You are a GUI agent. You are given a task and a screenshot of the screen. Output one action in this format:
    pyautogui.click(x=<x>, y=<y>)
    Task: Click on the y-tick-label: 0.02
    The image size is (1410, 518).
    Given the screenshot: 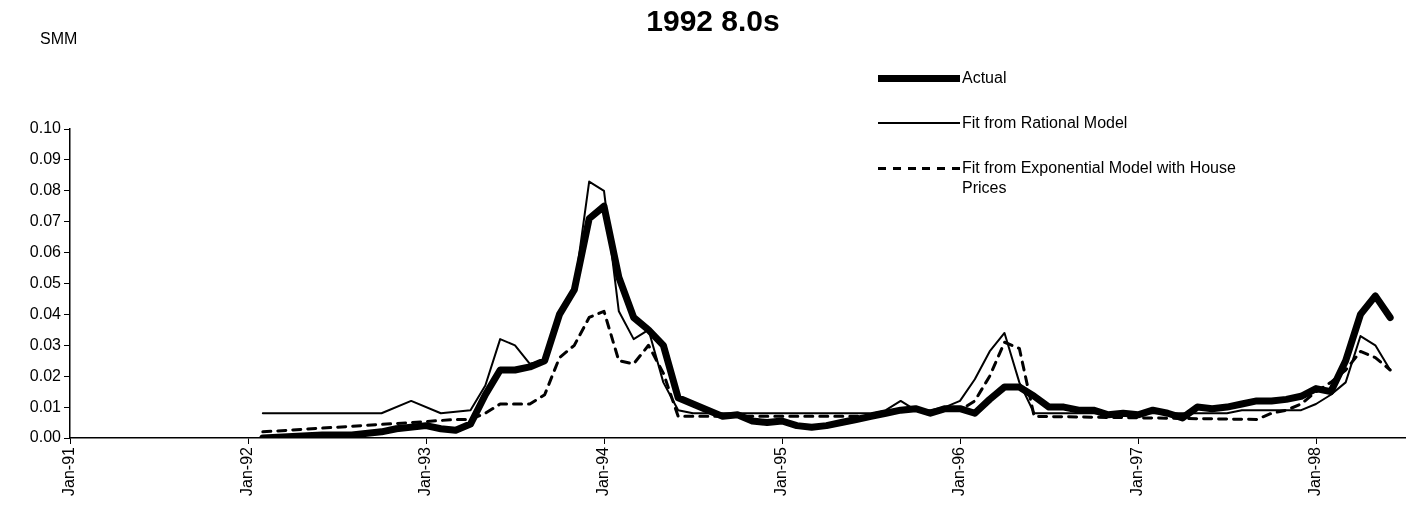 What is the action you would take?
    pyautogui.click(x=45, y=375)
    